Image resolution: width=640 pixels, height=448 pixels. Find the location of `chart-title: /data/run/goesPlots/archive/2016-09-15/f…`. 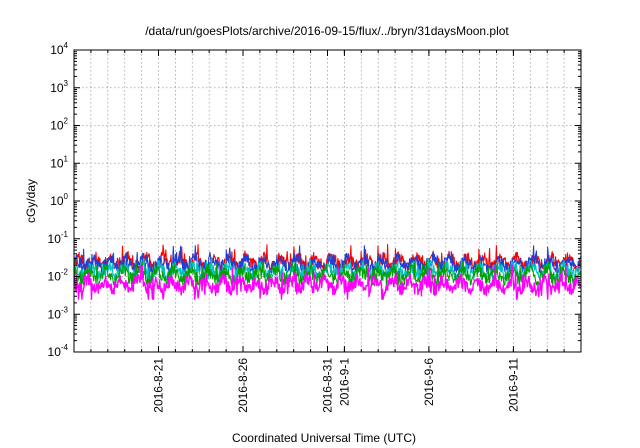

chart-title: /data/run/goesPlots/archive/2016-09-15/f… is located at coordinates (327, 31).